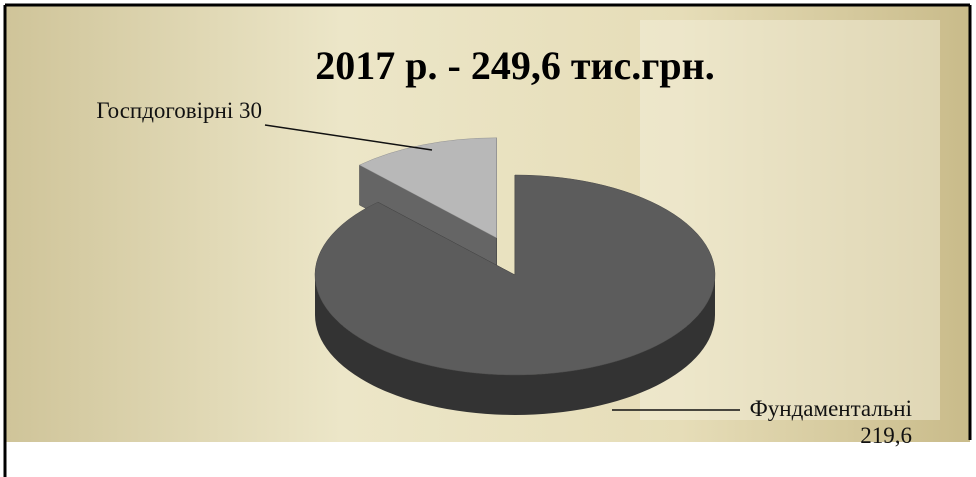 The image size is (976, 477). I want to click on data-label: Фундаментальні 219,6, so click(826, 422).